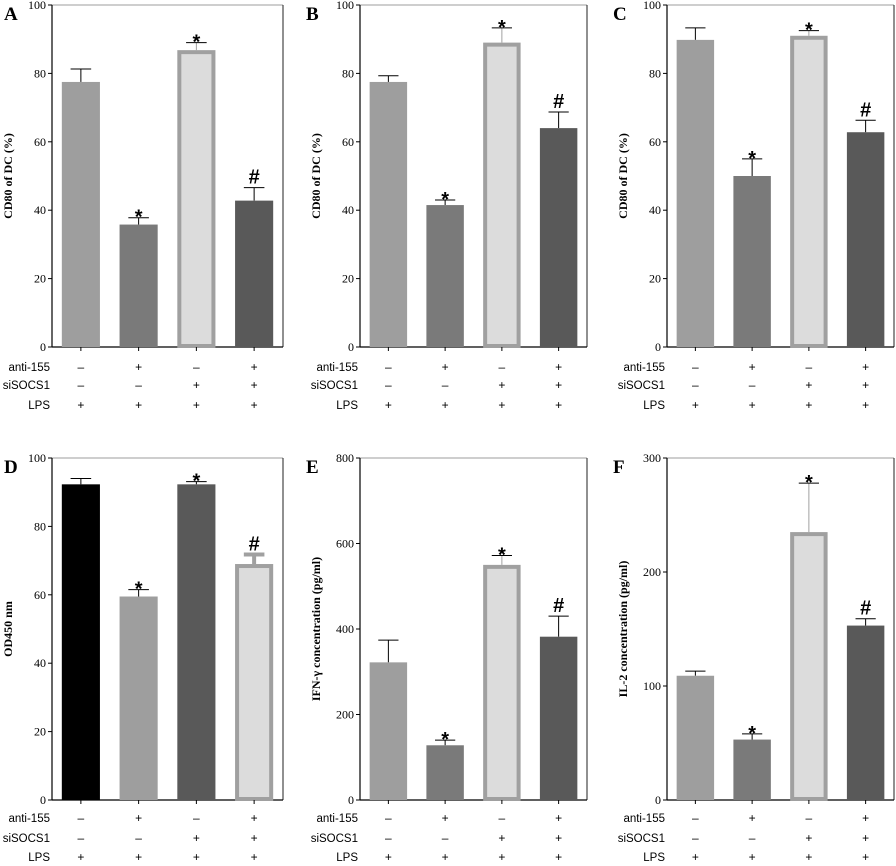 This screenshot has height=866, width=896. Describe the element at coordinates (11, 467) in the screenshot. I see `panel-letter: D` at that location.